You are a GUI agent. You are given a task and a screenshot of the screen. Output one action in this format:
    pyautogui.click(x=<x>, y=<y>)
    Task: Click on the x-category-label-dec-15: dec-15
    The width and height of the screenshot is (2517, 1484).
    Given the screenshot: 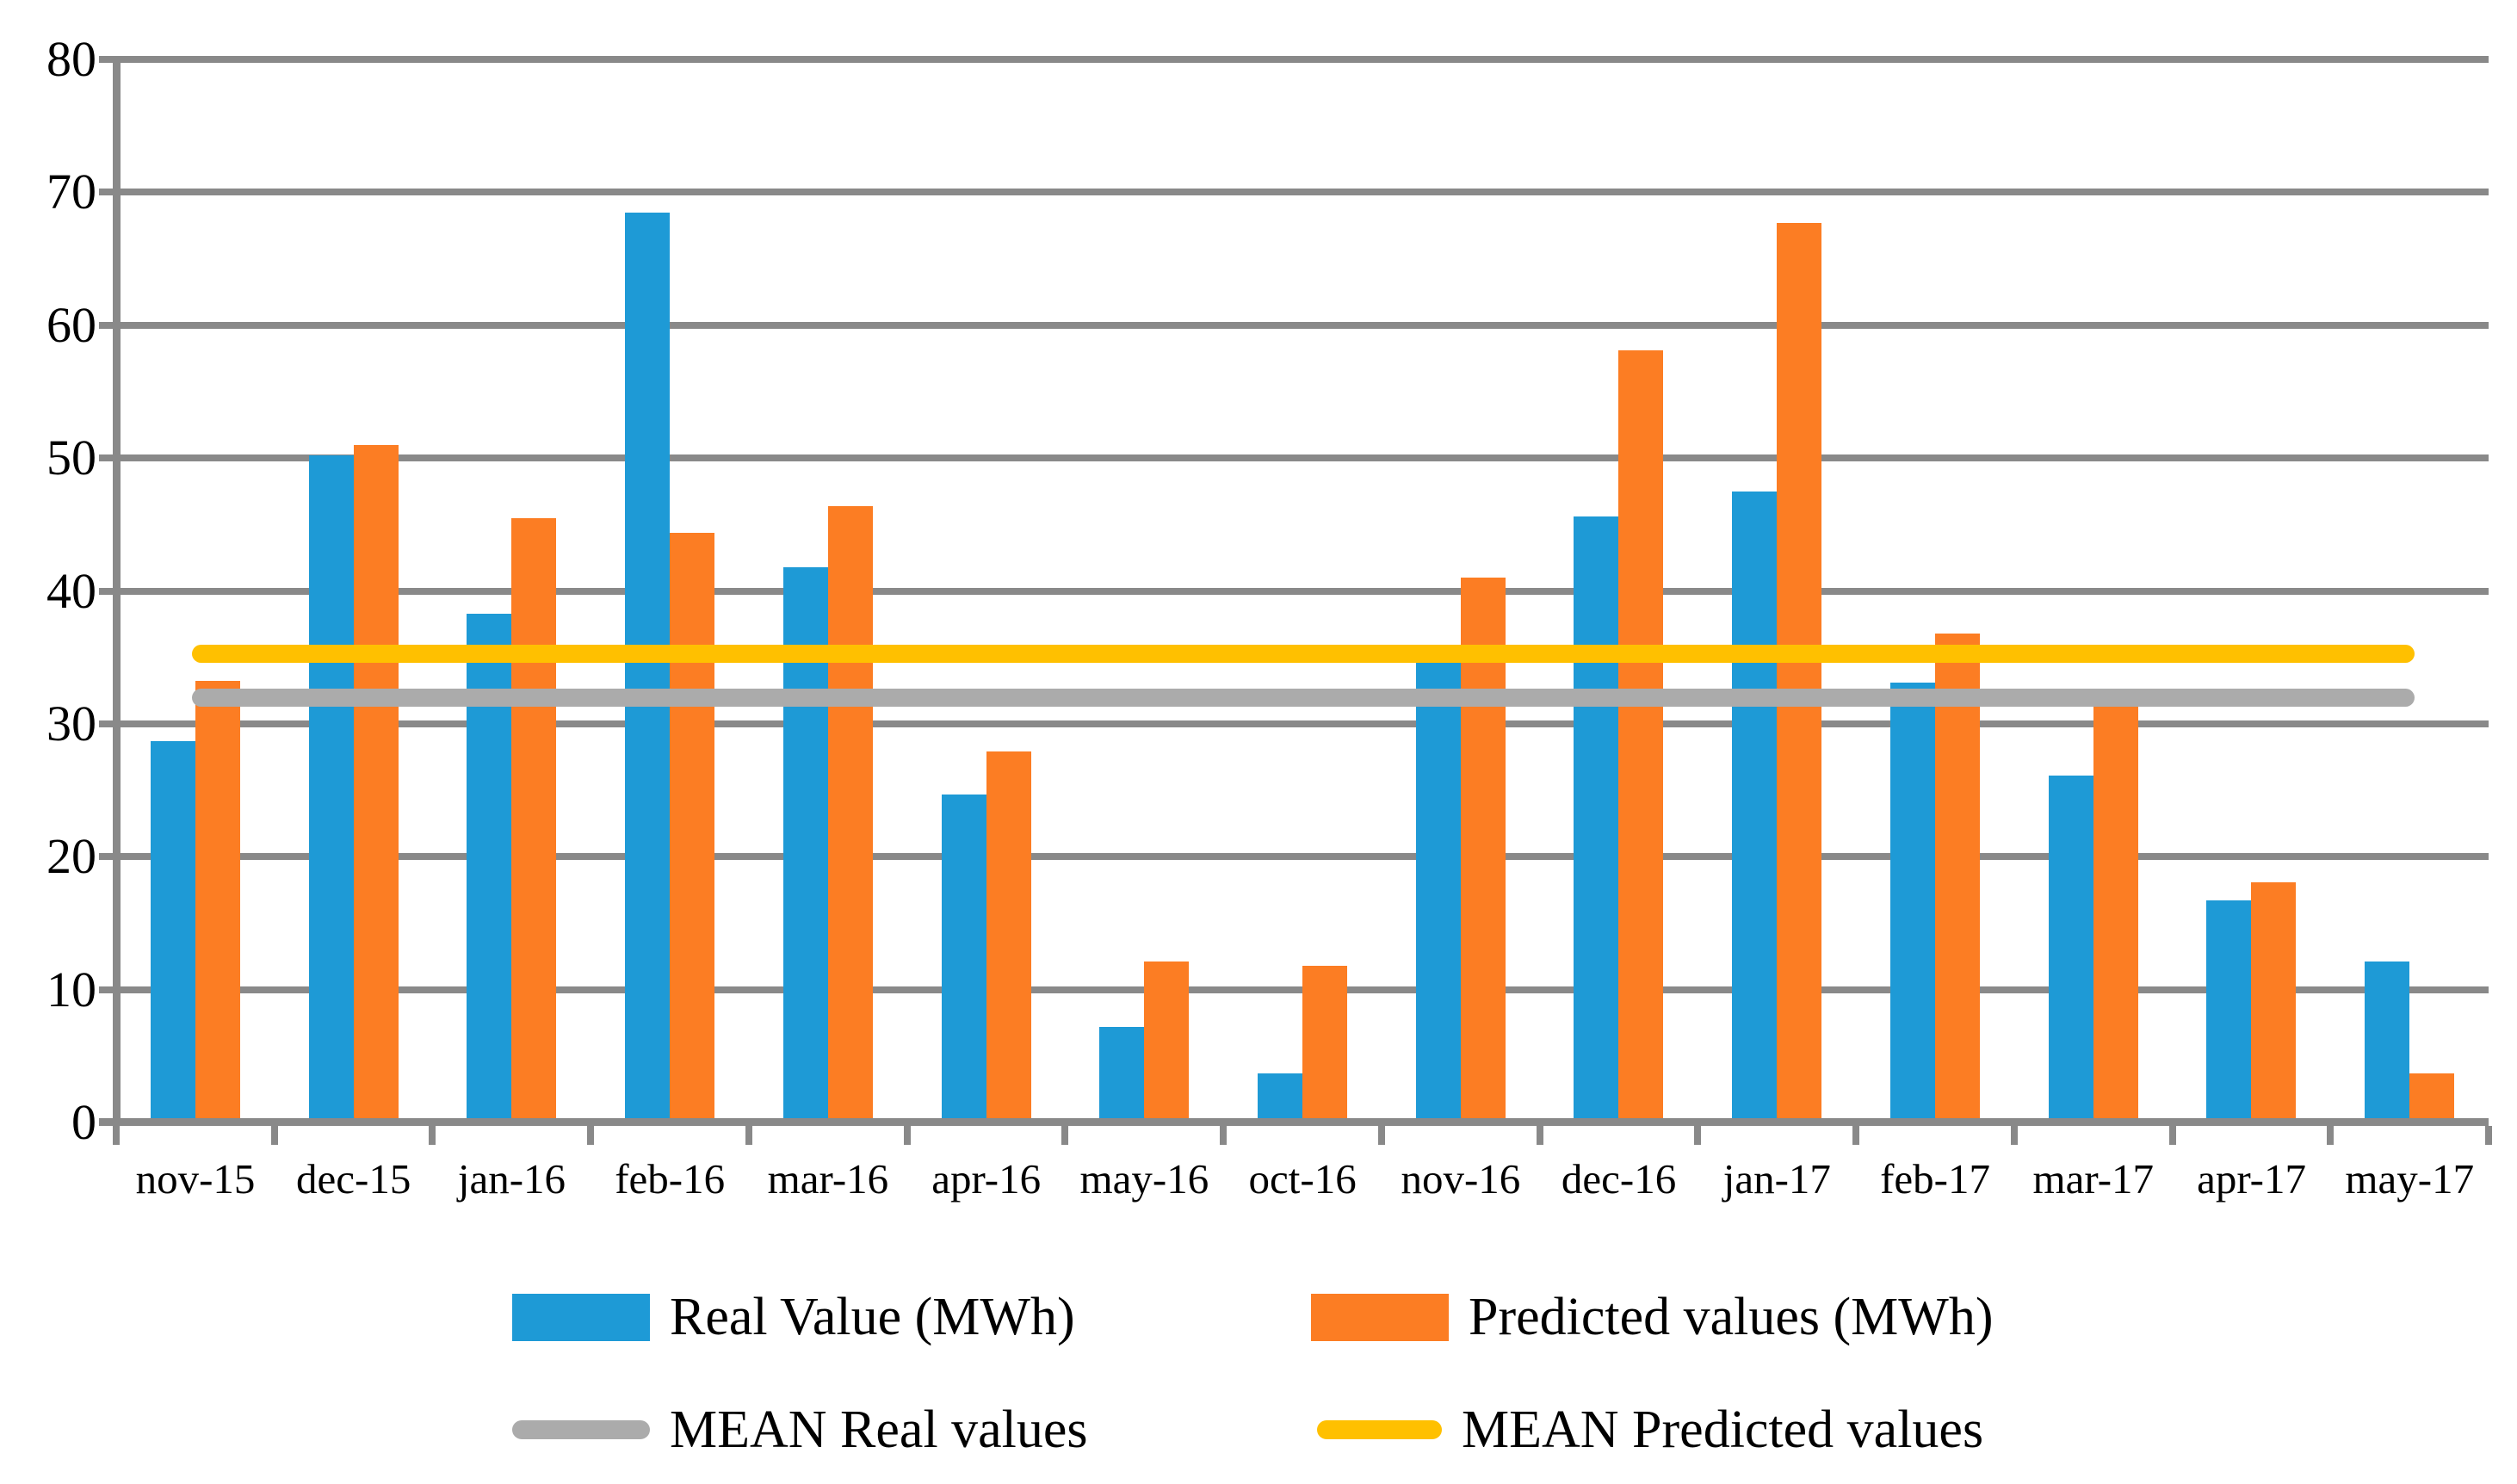 What is the action you would take?
    pyautogui.click(x=353, y=1179)
    